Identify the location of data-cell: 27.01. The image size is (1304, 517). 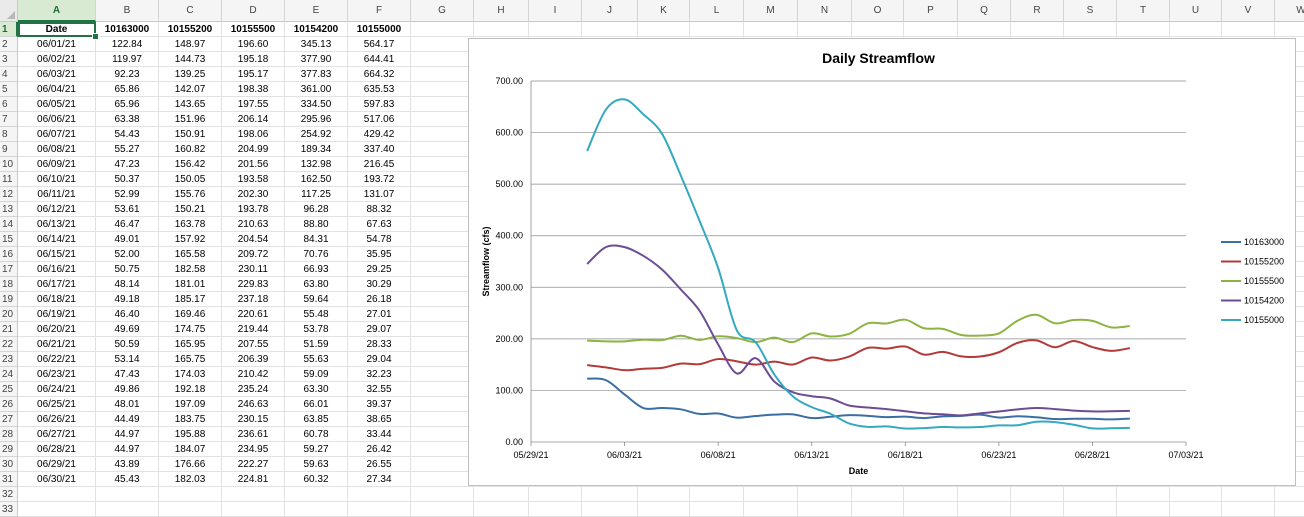
(379, 314).